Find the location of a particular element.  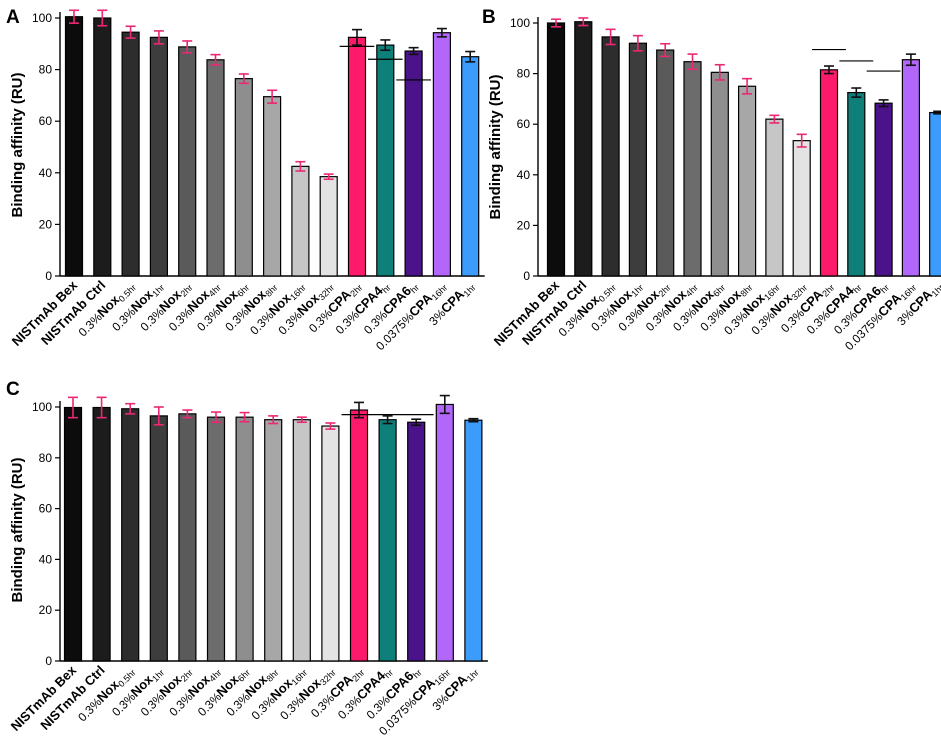

panel-a-category-label: 3%CPA1hr is located at coordinates (452, 304).